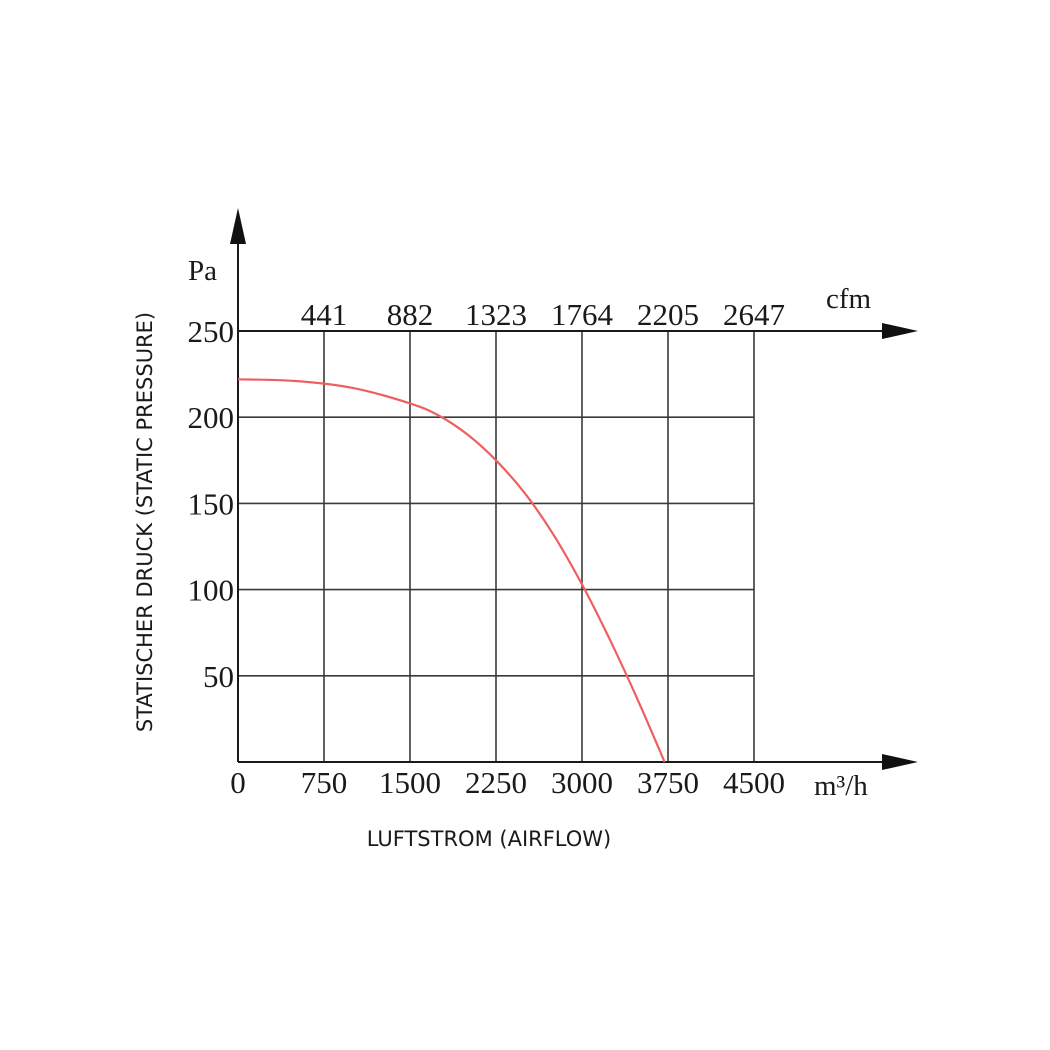 The image size is (1050, 1050). I want to click on x2-tick-label: 441, so click(324, 314).